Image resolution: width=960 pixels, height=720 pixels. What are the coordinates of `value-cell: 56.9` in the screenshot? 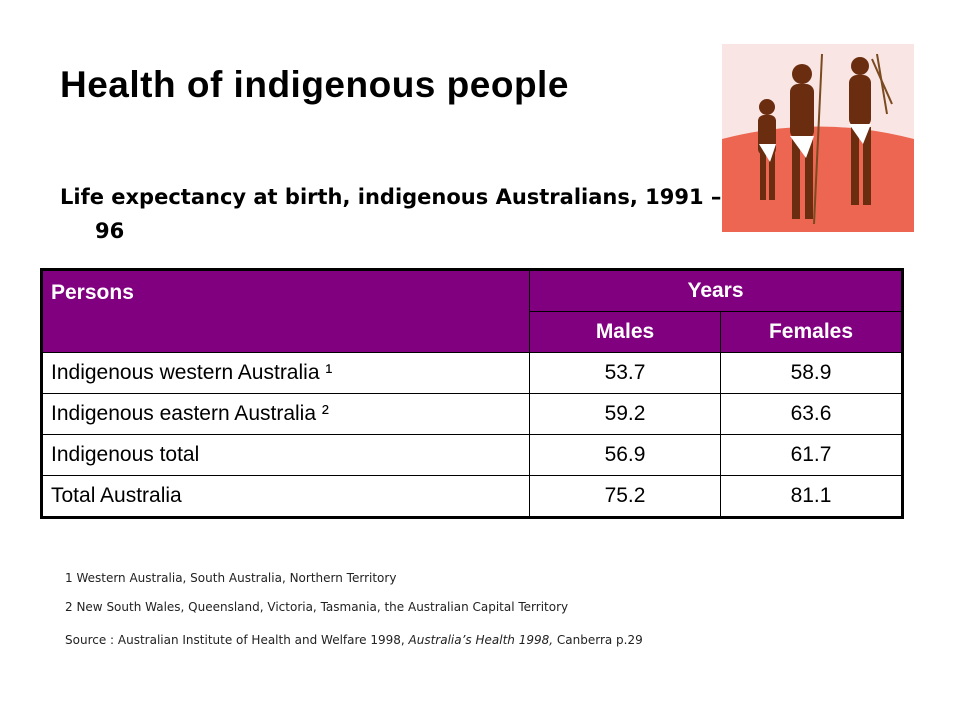 It's located at (625, 455).